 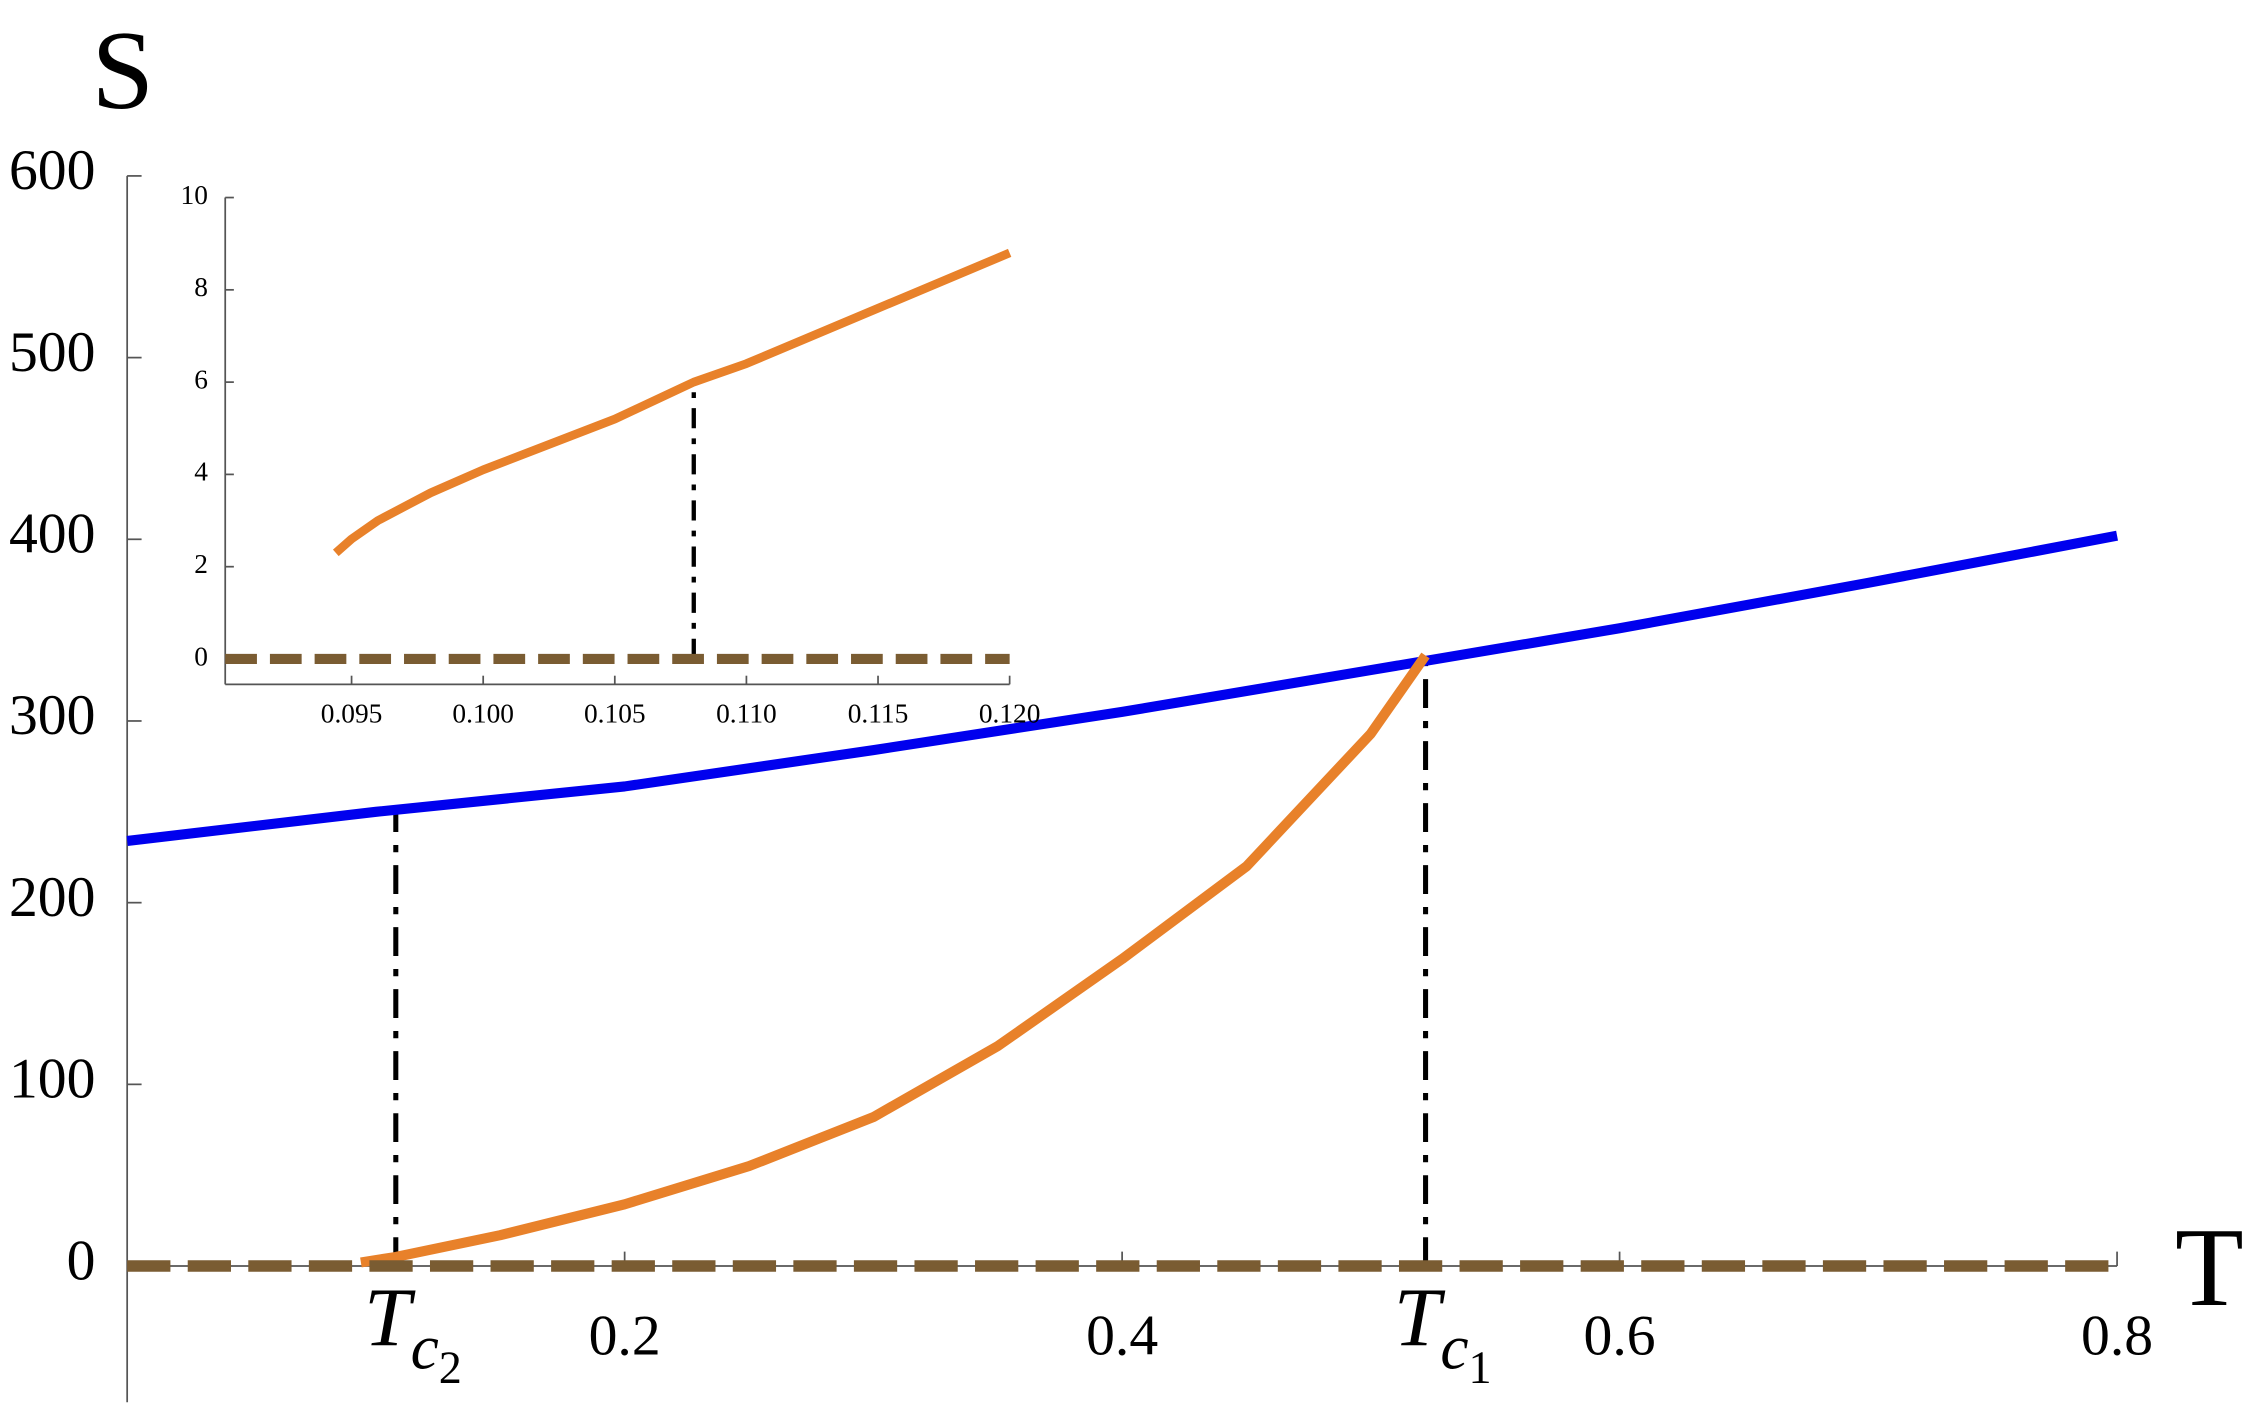 What do you see at coordinates (1122, 1335) in the screenshot?
I see `x-tick-label: 0.4` at bounding box center [1122, 1335].